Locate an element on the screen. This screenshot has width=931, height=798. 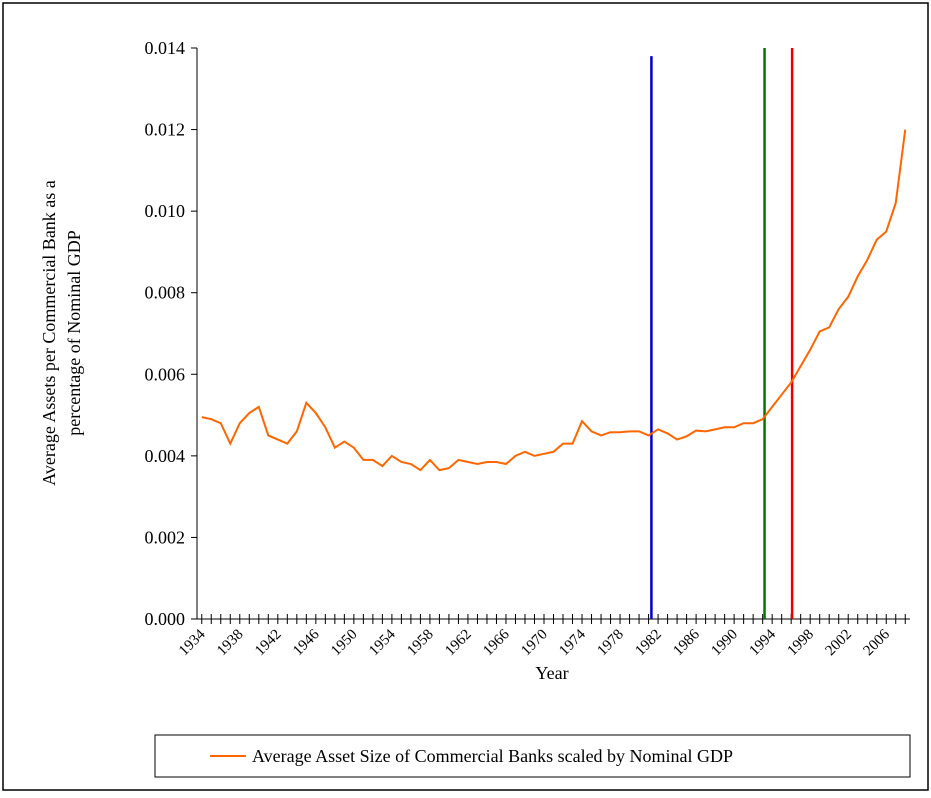
y-axis-label: percentage of Nominal GDP is located at coordinates (74, 332).